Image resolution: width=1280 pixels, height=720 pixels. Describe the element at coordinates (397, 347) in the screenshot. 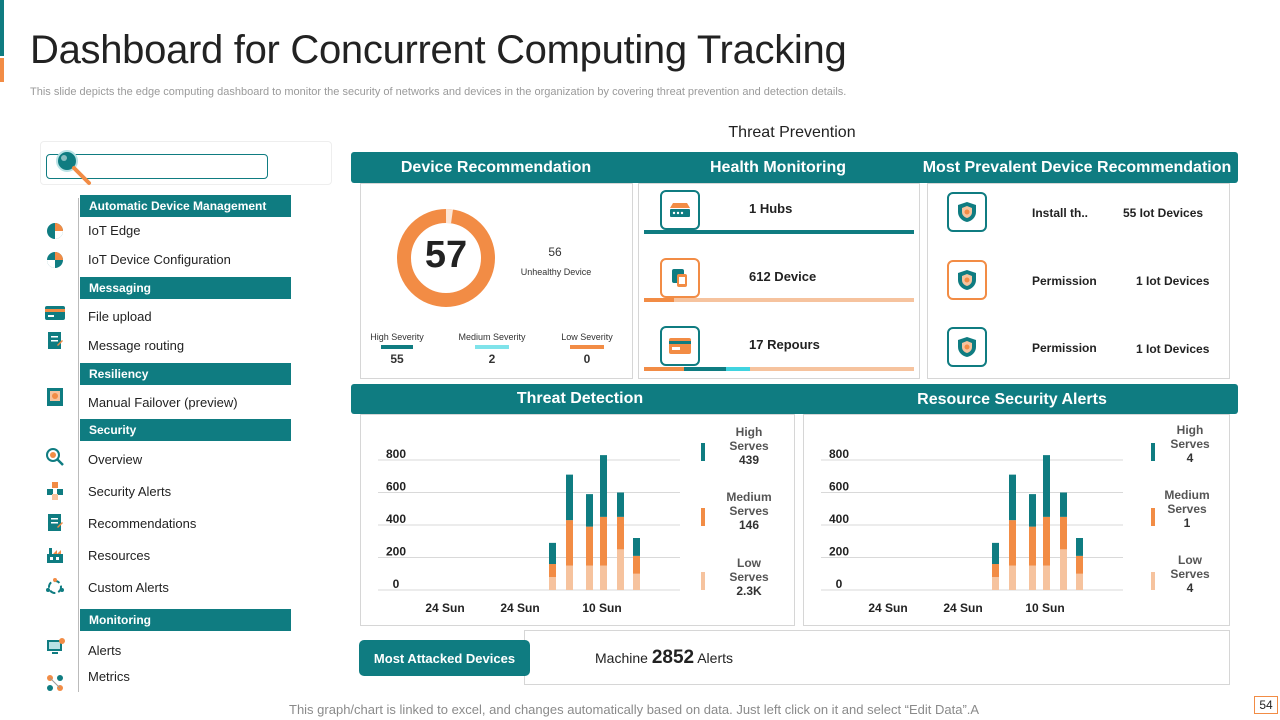

I see `severity-high-bar` at that location.